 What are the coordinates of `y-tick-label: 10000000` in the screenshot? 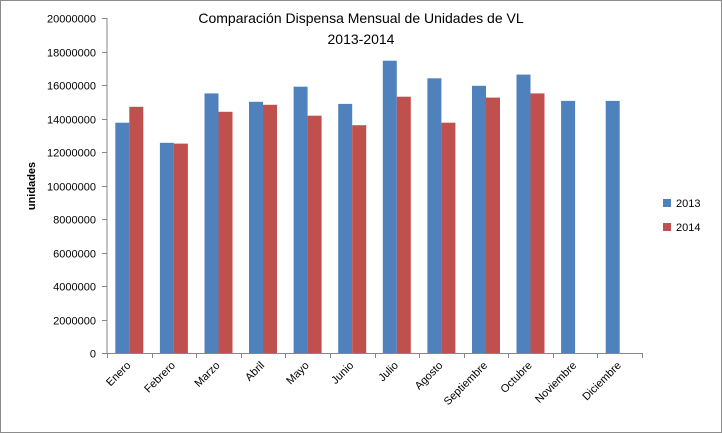 It's located at (71, 188).